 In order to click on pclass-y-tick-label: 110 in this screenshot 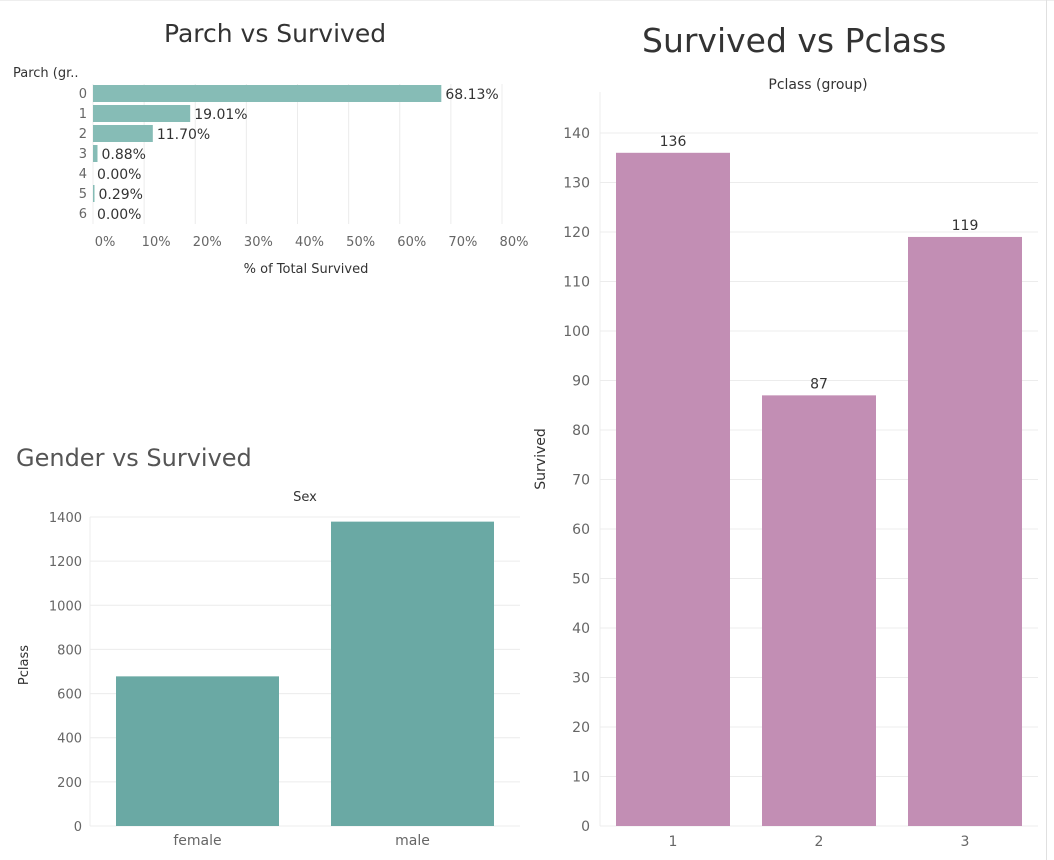, I will do `click(576, 283)`.